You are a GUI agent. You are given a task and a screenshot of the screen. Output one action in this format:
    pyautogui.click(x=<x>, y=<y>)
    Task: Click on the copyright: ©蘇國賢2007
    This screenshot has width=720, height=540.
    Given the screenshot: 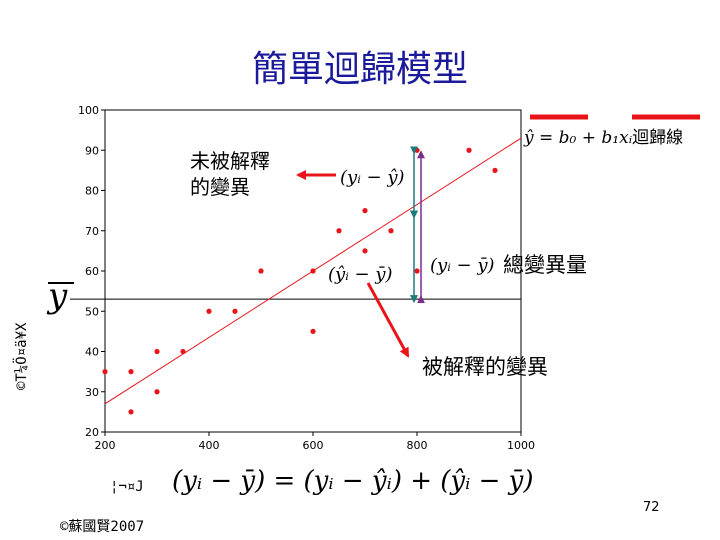 What is the action you would take?
    pyautogui.click(x=102, y=527)
    